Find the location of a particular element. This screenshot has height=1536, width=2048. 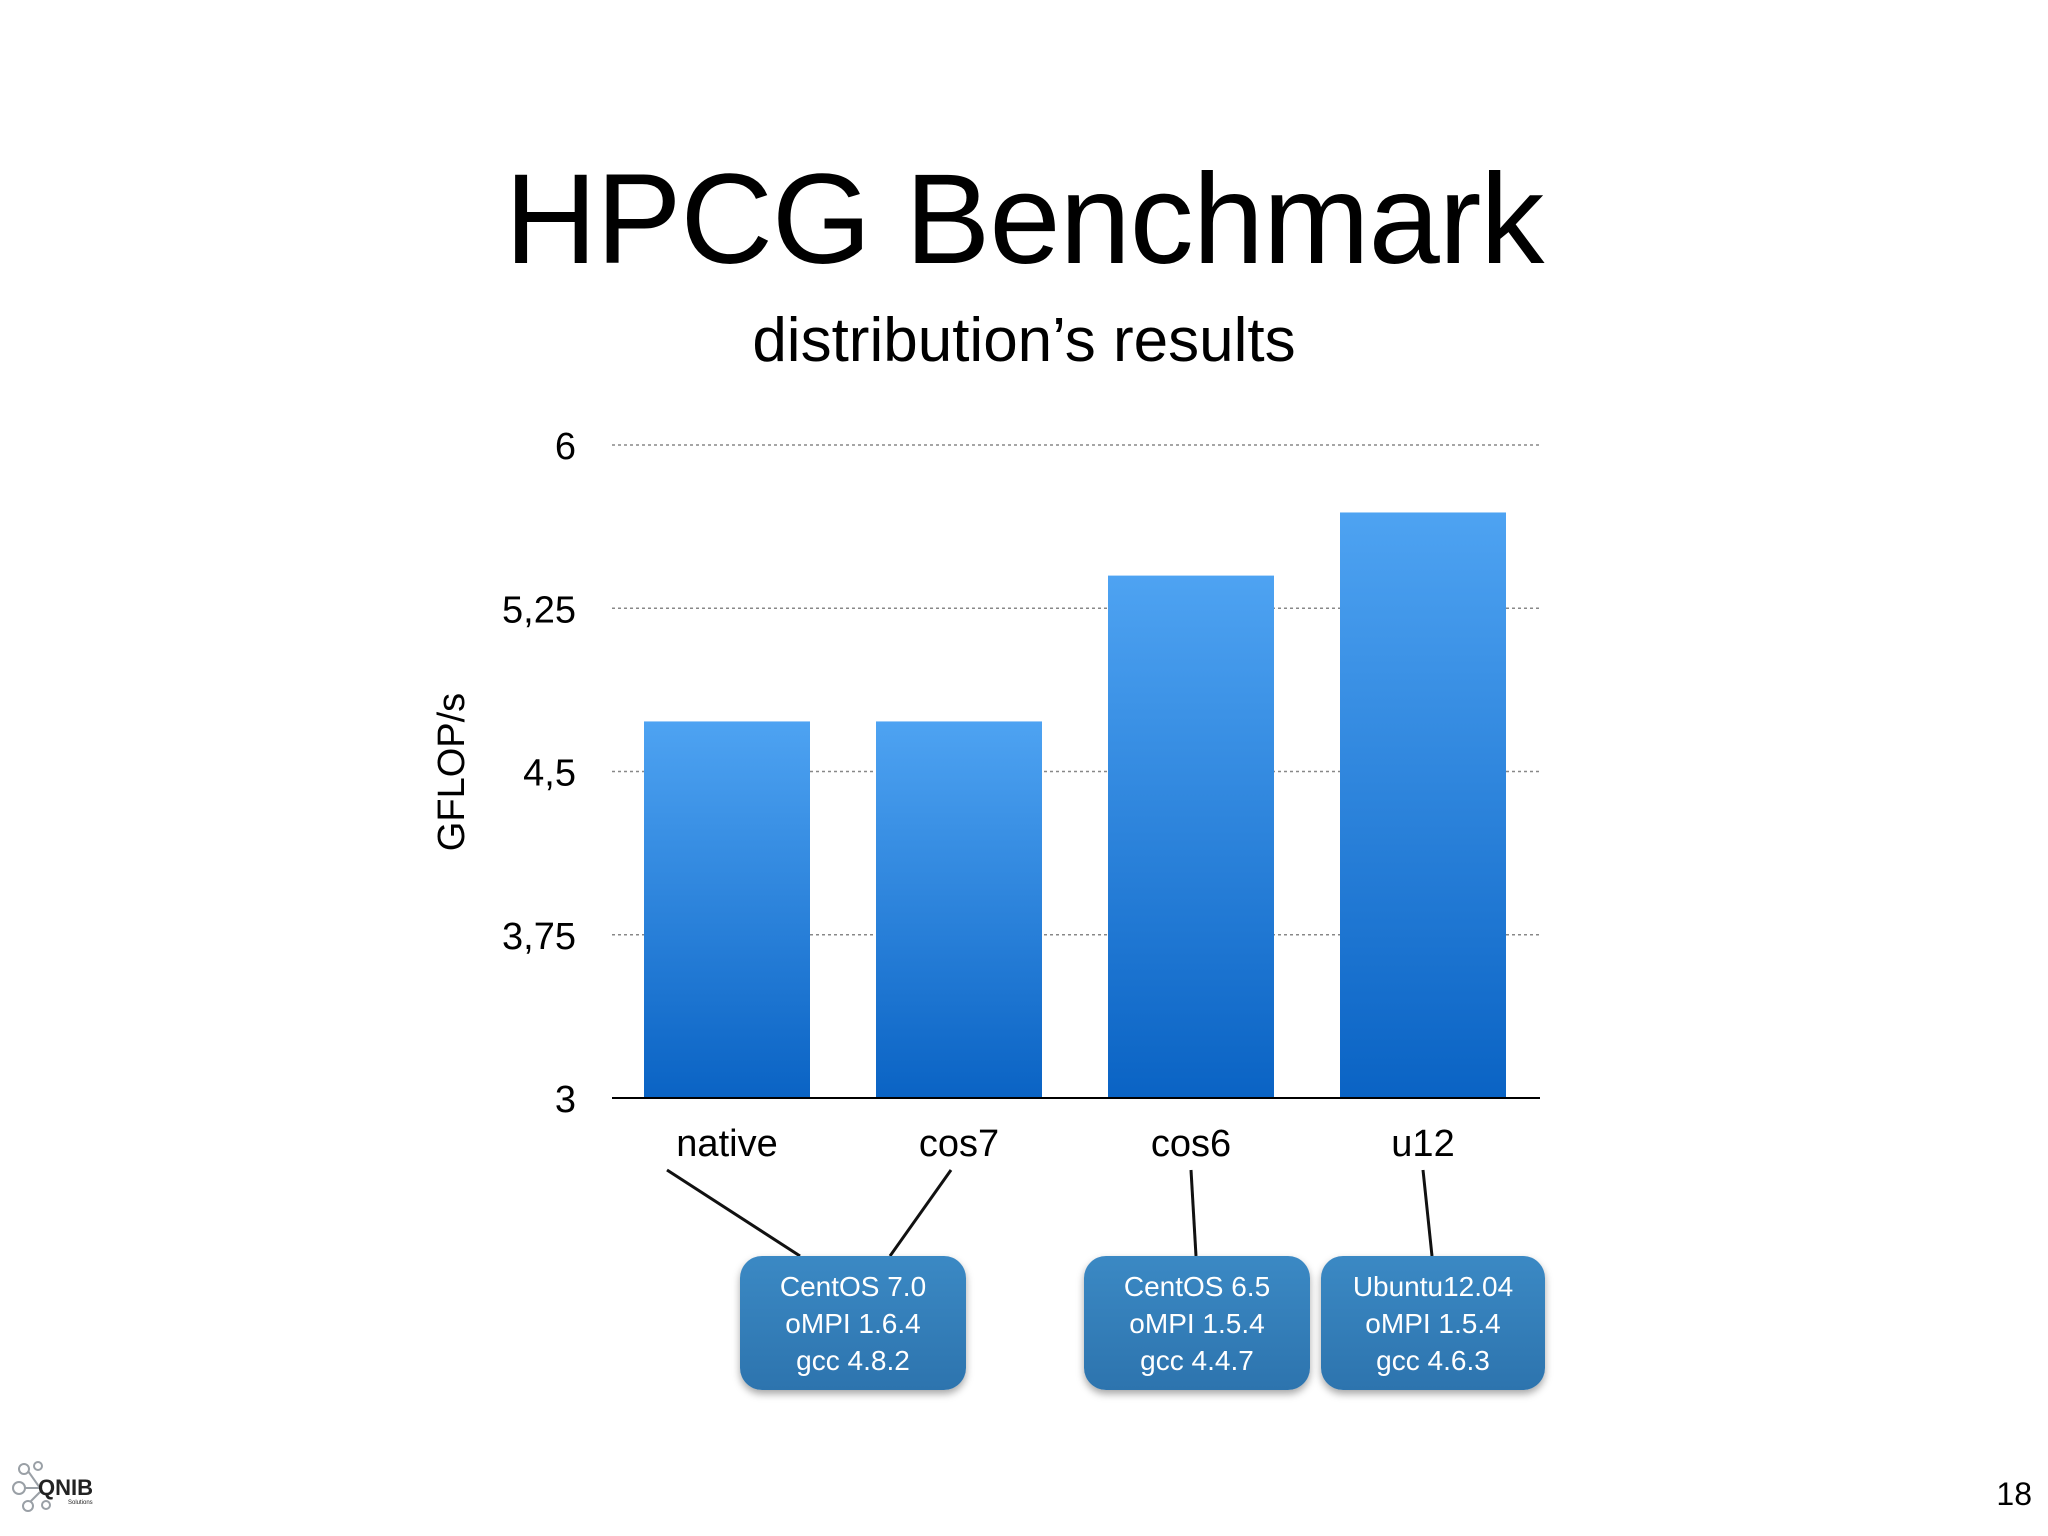

connector-line-cos6 is located at coordinates (1193, 1213).